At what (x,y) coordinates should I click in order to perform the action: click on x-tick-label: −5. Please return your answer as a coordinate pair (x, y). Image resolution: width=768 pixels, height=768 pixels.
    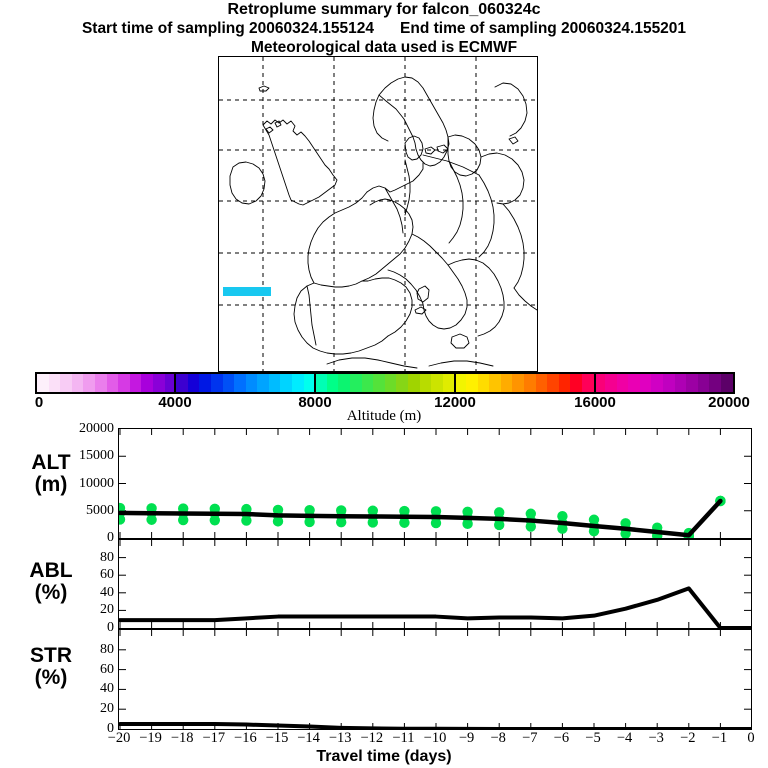
    Looking at the image, I should click on (593, 738).